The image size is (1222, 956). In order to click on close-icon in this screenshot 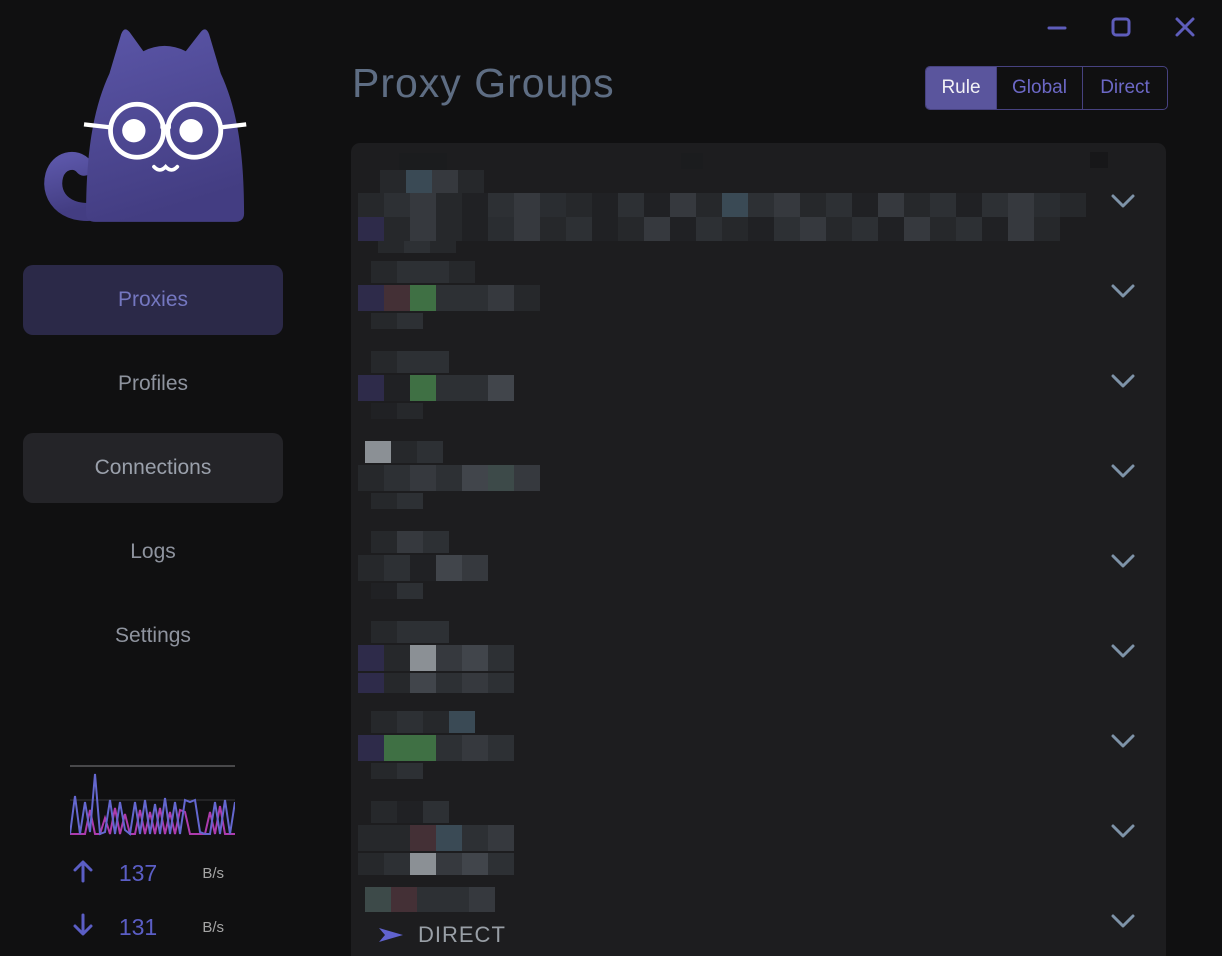, I will do `click(1185, 27)`.